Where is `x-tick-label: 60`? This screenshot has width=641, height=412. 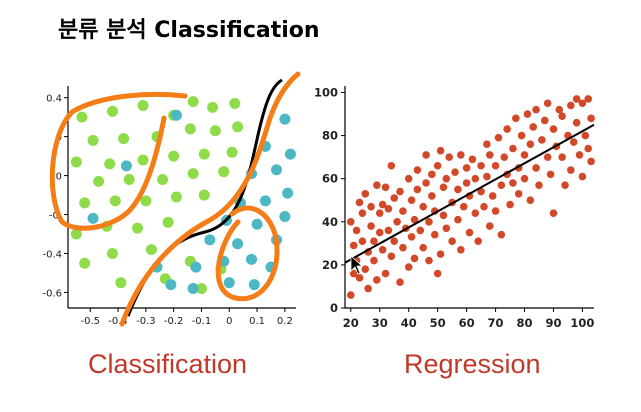 x-tick-label: 60 is located at coordinates (467, 323).